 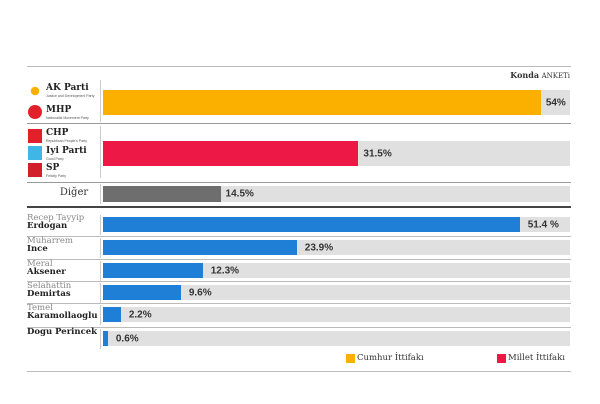 What do you see at coordinates (299, 66) in the screenshot?
I see `top-rule` at bounding box center [299, 66].